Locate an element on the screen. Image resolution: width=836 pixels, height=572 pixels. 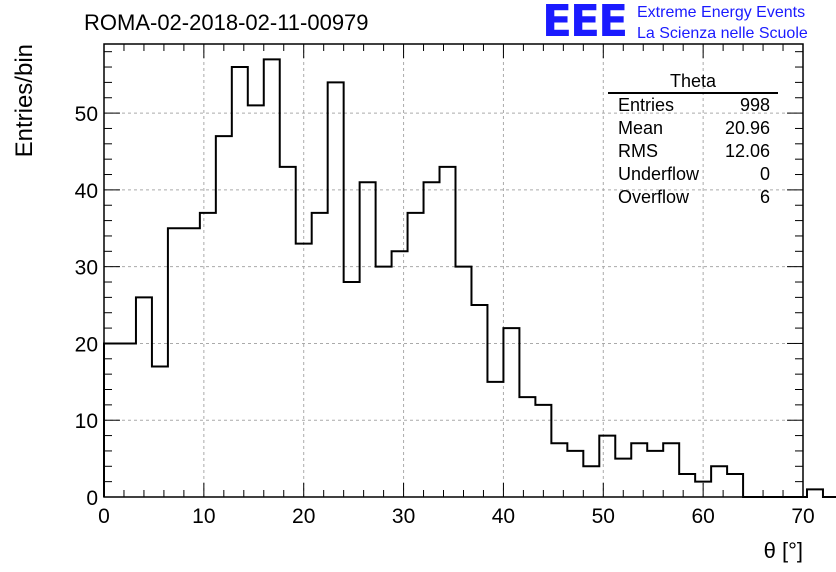
x-tick-label: 30 is located at coordinates (403, 516).